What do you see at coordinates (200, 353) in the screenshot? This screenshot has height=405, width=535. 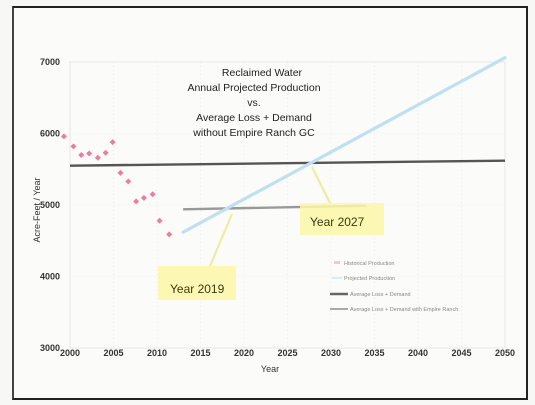 I see `x-tick-label: 2015` at bounding box center [200, 353].